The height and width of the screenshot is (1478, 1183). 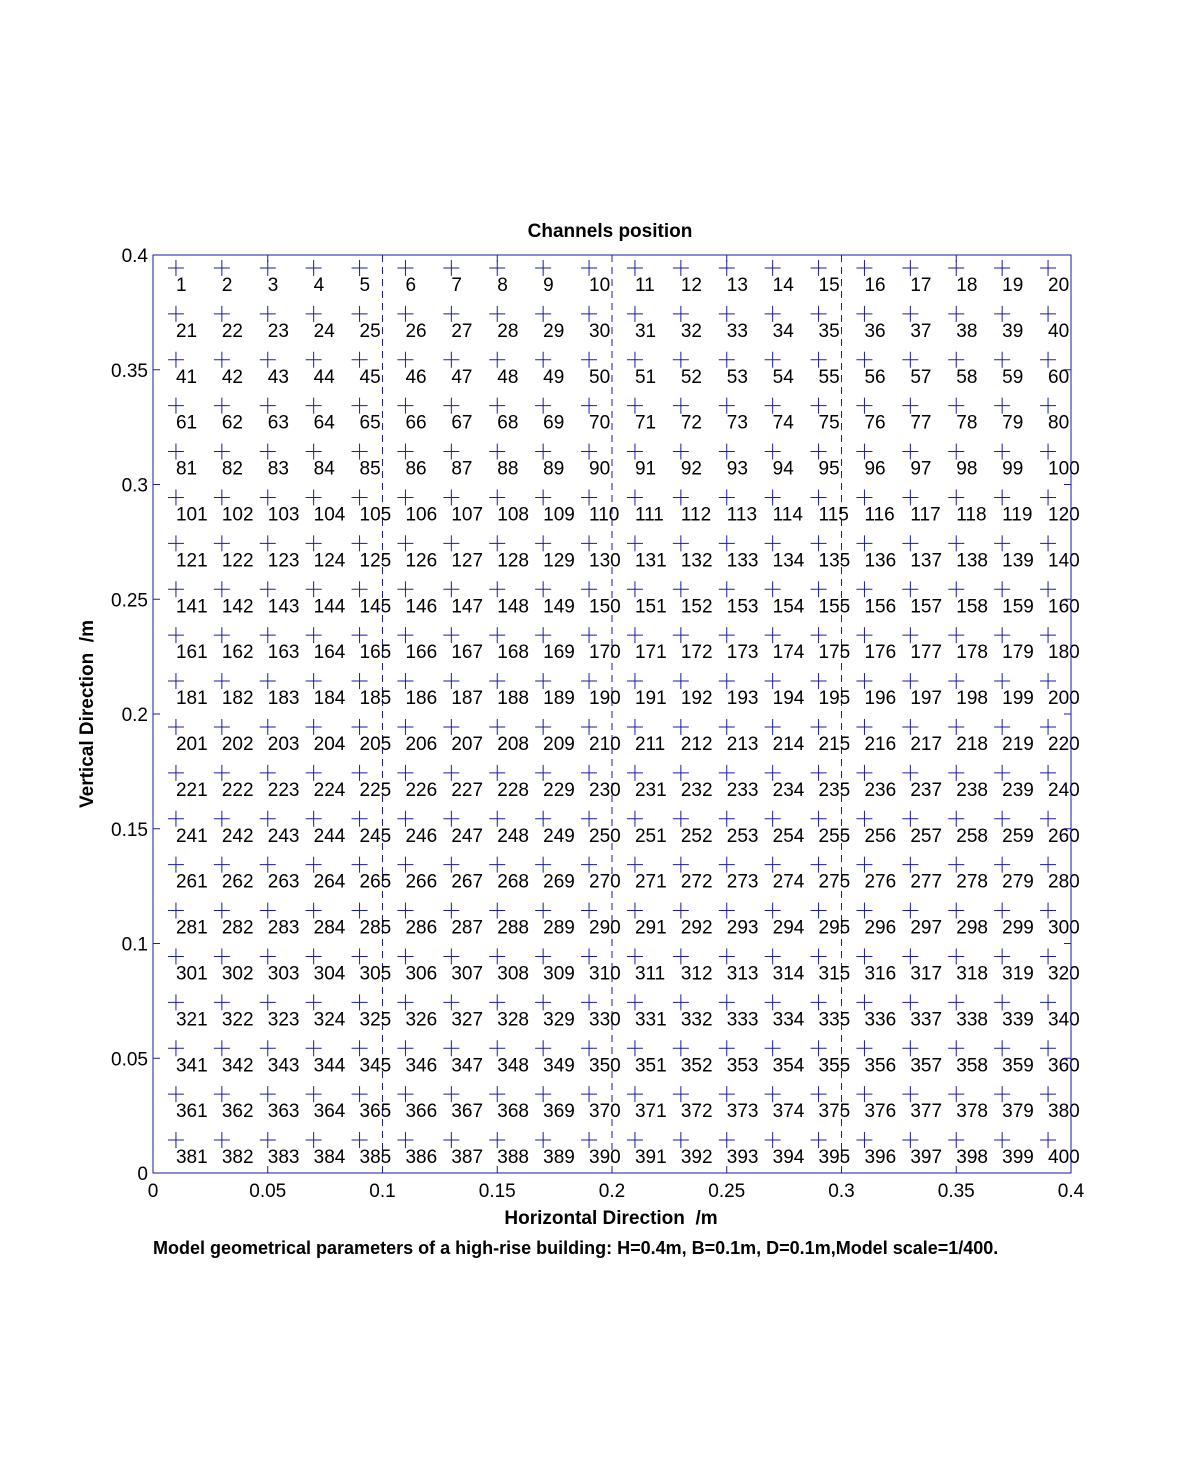 What do you see at coordinates (1064, 514) in the screenshot?
I see `channel-label-120: 120` at bounding box center [1064, 514].